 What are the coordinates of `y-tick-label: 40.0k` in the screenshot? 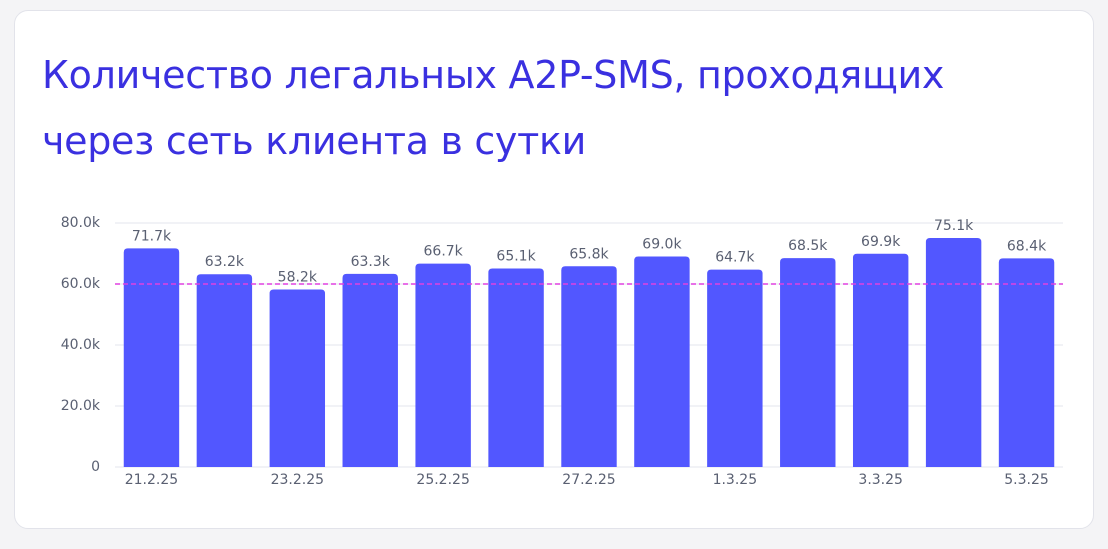 It's located at (81, 345).